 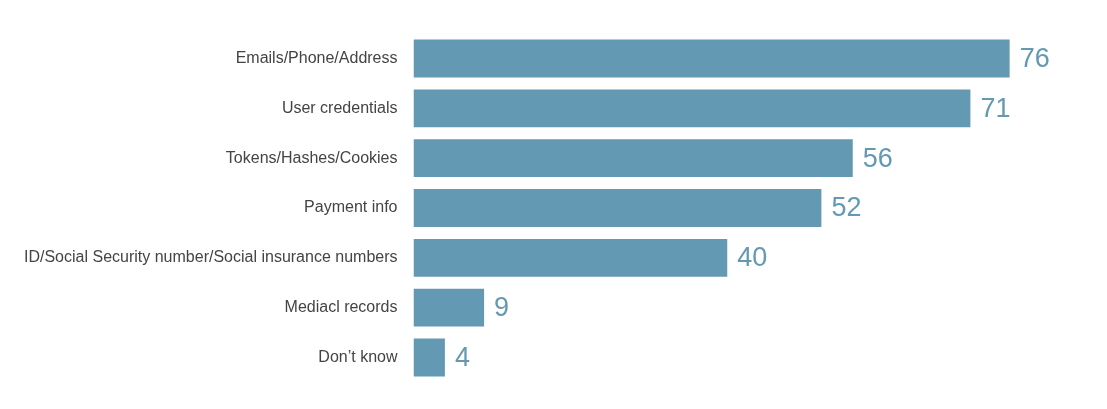 What do you see at coordinates (1034, 57) in the screenshot?
I see `data-label: 76` at bounding box center [1034, 57].